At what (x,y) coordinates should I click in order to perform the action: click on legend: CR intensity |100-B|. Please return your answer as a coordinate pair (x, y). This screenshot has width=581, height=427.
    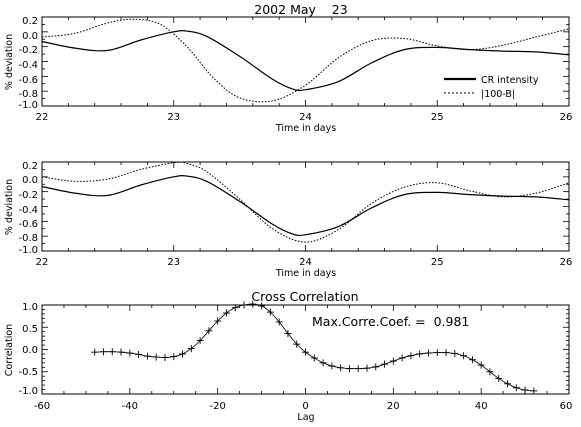
    Looking at the image, I should click on (491, 87).